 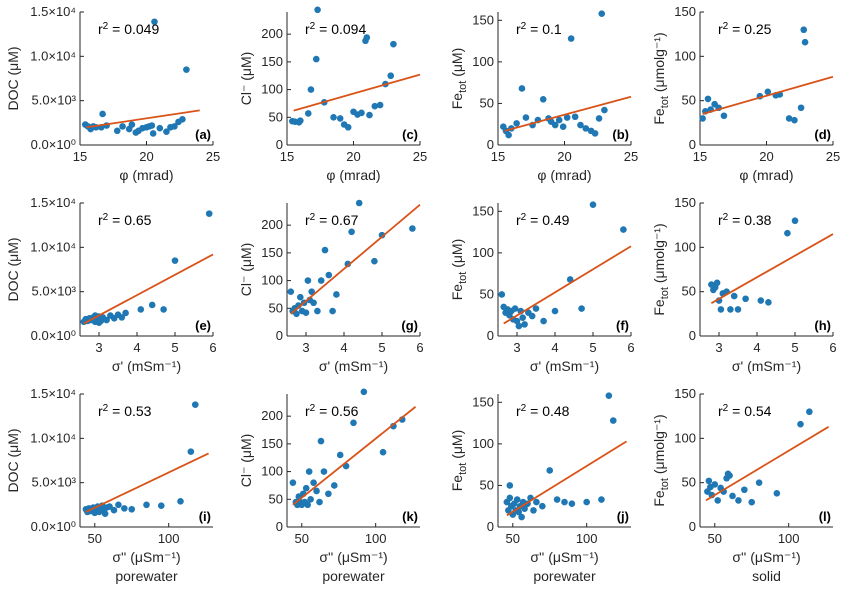 I want to click on y-axis-label: Fetot (μmolg⁻¹), so click(x=661, y=269).